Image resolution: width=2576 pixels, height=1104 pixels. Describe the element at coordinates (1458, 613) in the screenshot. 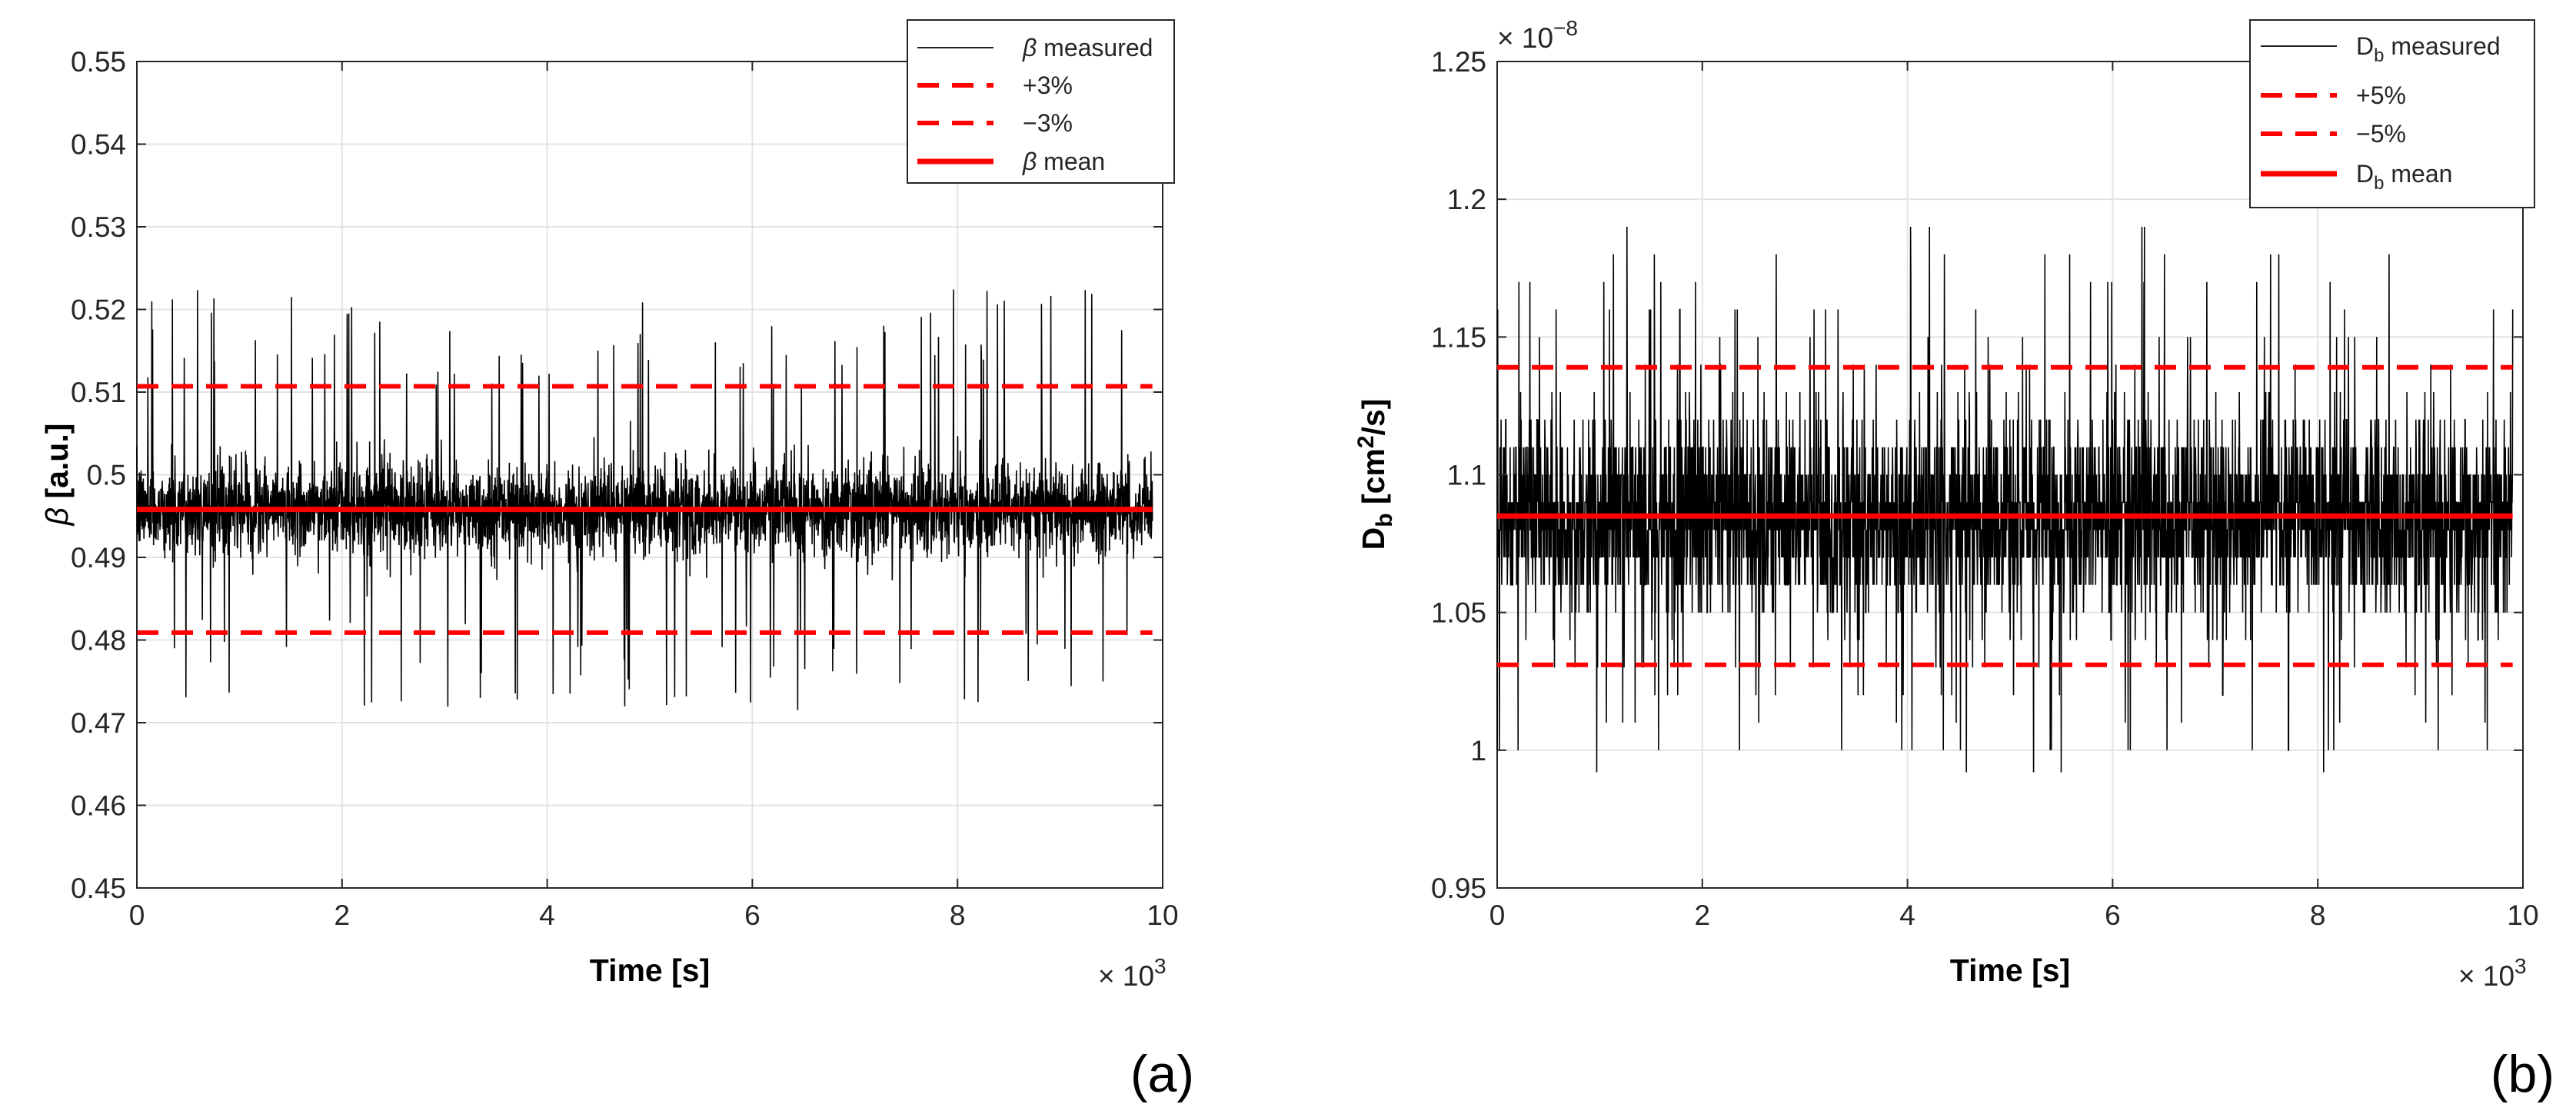

I see `panel-b-ytick-label: 1.05` at that location.